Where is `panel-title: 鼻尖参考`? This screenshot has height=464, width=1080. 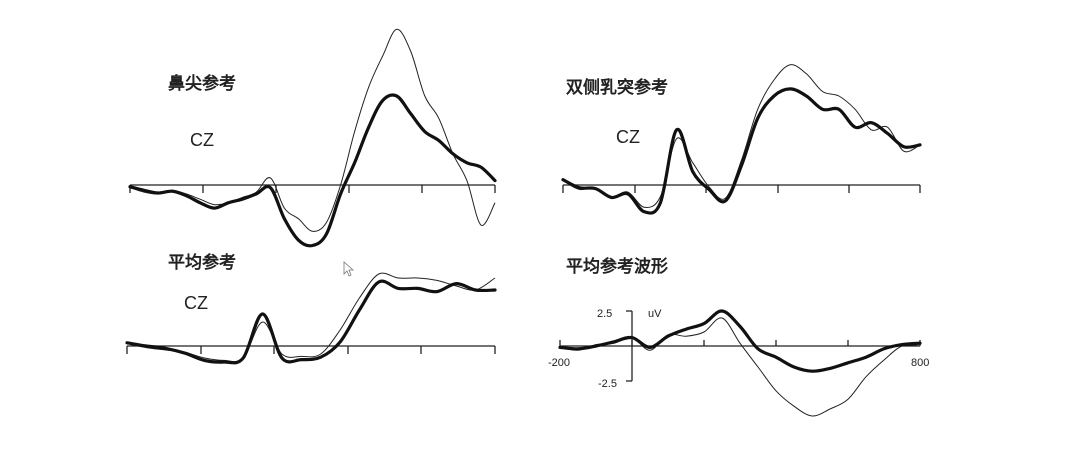
panel-title: 鼻尖参考 is located at coordinates (202, 83).